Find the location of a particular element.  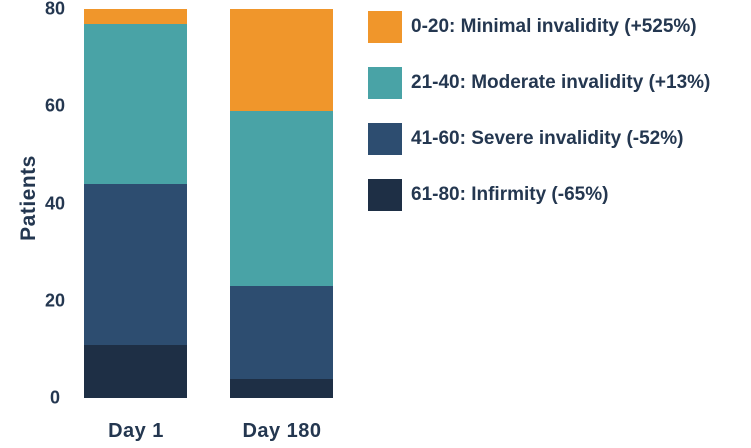

legend-label: 41-60: Severe invalidity (-52%) is located at coordinates (547, 138).